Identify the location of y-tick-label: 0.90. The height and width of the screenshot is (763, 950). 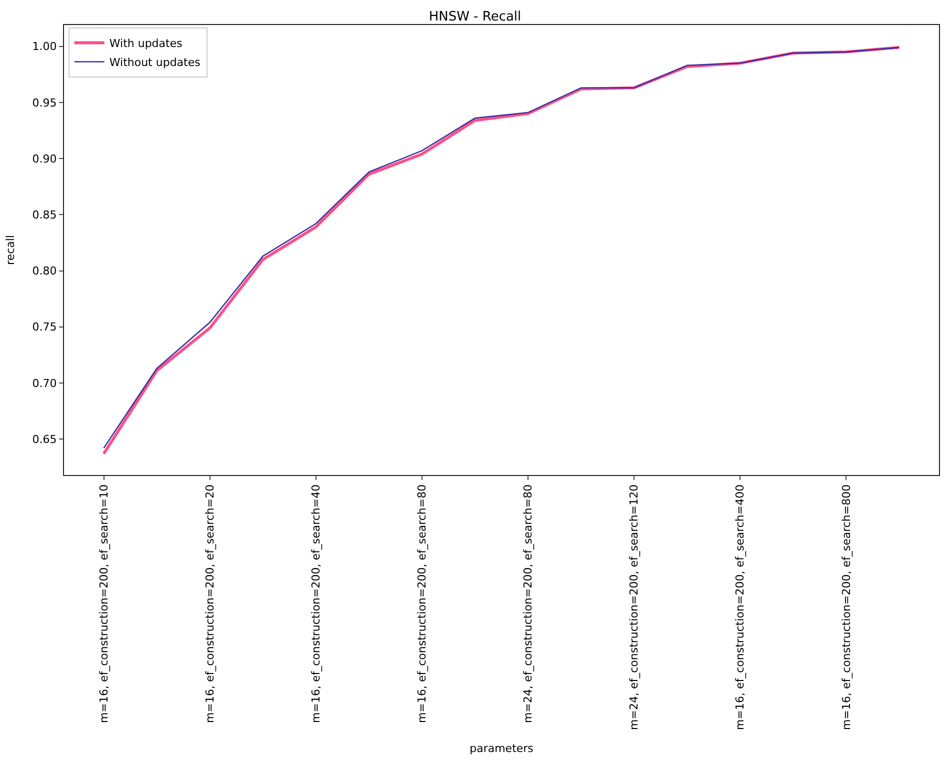
(44, 159).